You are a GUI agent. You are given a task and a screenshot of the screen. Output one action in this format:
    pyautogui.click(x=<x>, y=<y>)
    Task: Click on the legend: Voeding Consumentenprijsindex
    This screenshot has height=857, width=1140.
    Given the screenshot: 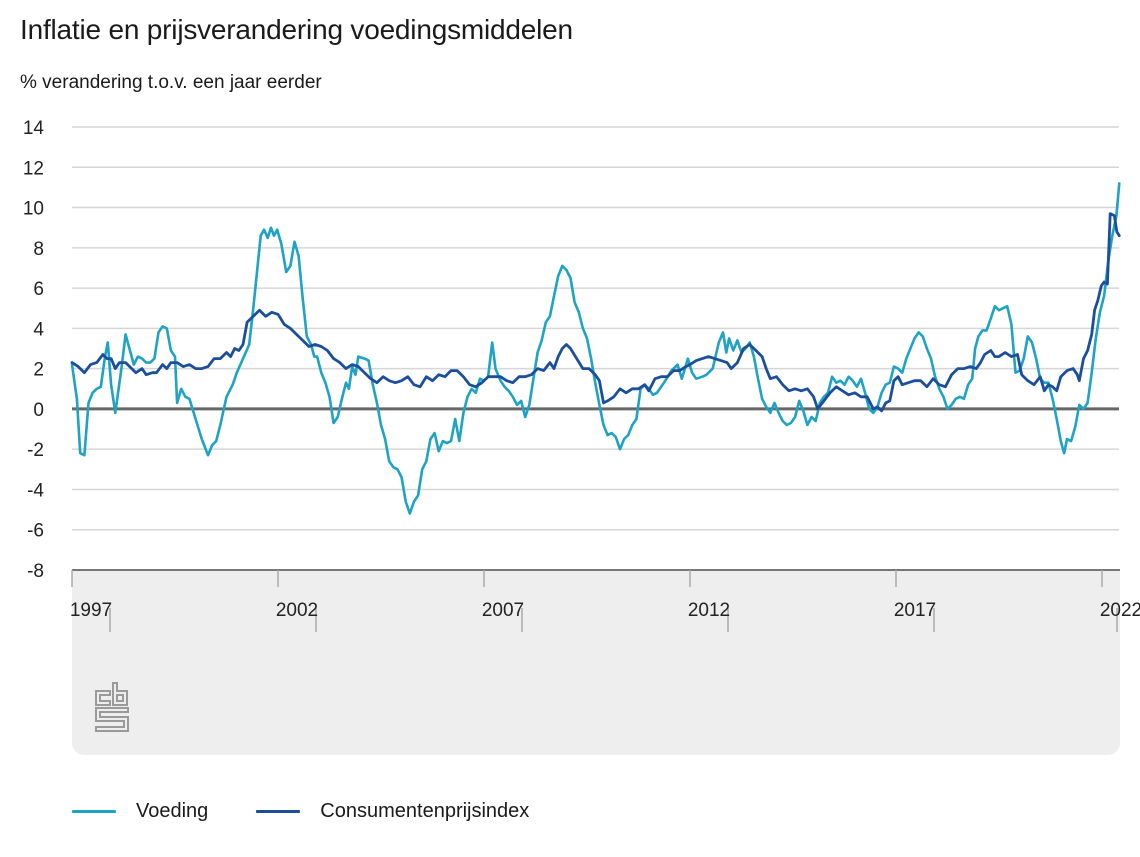 What is the action you would take?
    pyautogui.click(x=324, y=811)
    